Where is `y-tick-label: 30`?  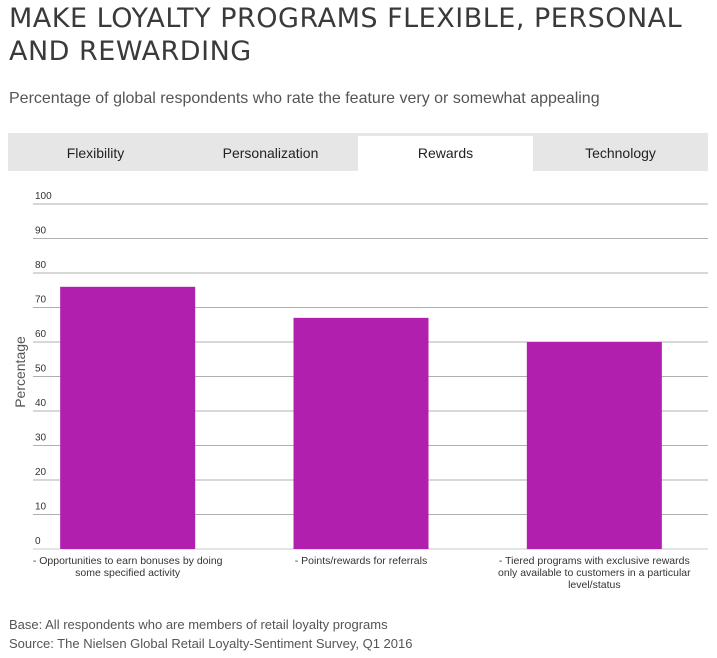 y-tick-label: 30 is located at coordinates (41, 438).